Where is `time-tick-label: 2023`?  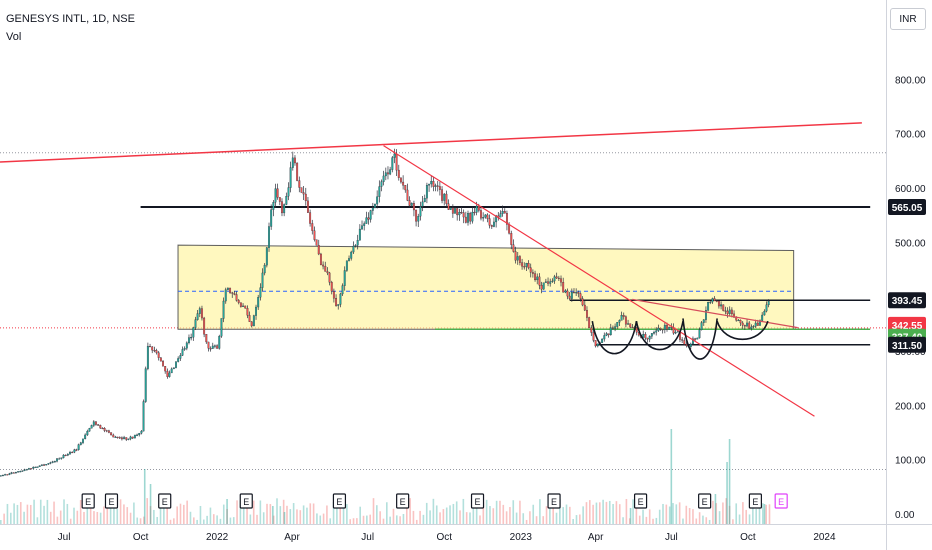
time-tick-label: 2023 is located at coordinates (521, 537).